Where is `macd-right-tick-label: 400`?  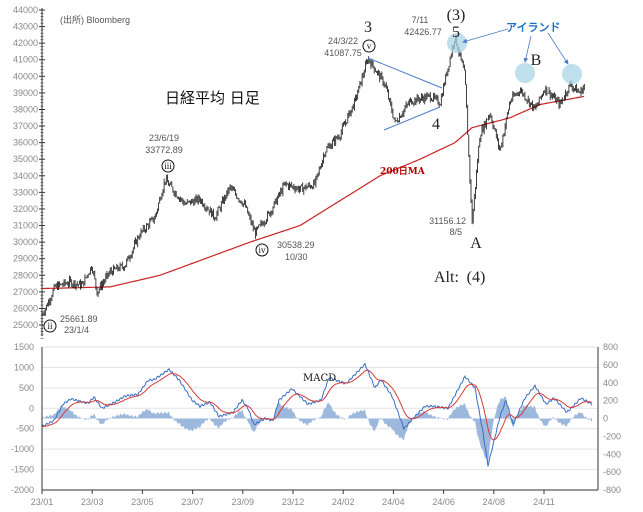 macd-right-tick-label: 400 is located at coordinates (610, 383).